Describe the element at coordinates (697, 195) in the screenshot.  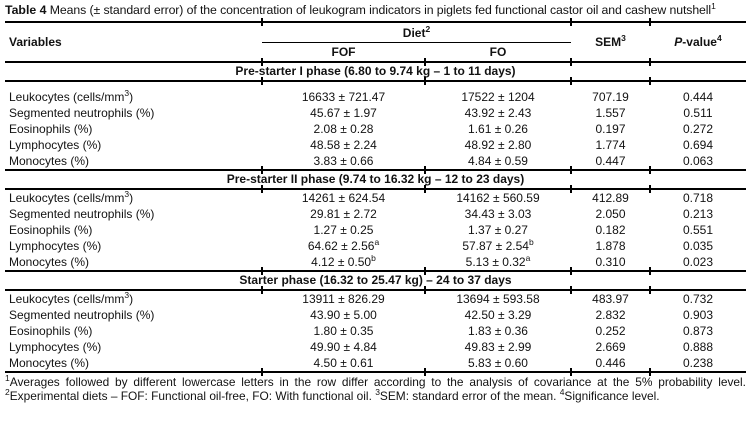
I see `cell-pvalue: 0.718` at that location.